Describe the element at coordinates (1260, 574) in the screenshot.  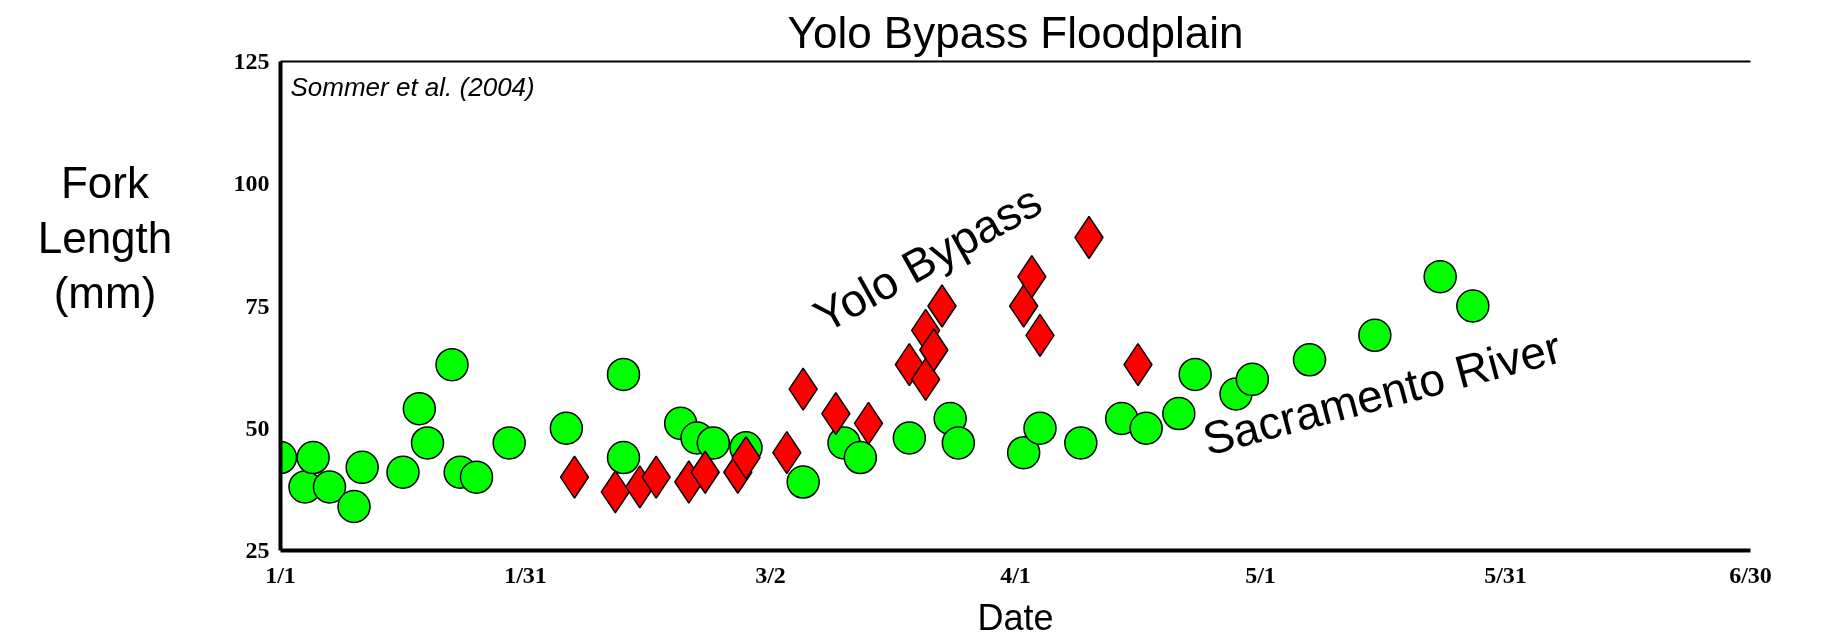
I see `x-tick-label: 5/1` at that location.